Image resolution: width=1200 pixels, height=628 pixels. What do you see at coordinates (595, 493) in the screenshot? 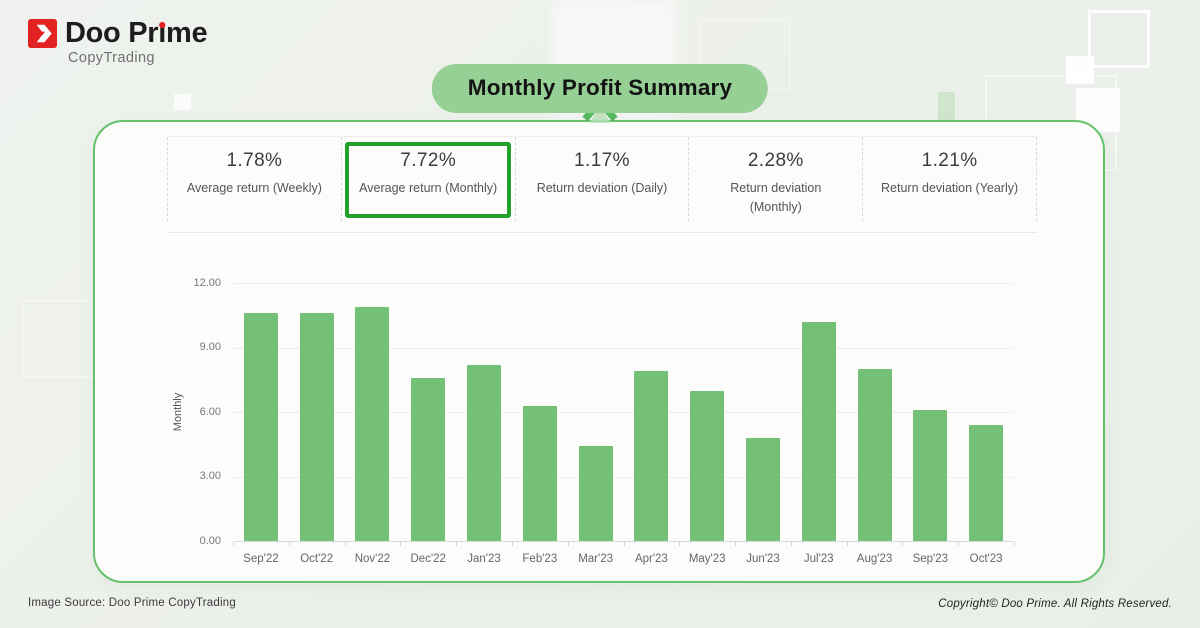
I see `bar-Mar'23` at bounding box center [595, 493].